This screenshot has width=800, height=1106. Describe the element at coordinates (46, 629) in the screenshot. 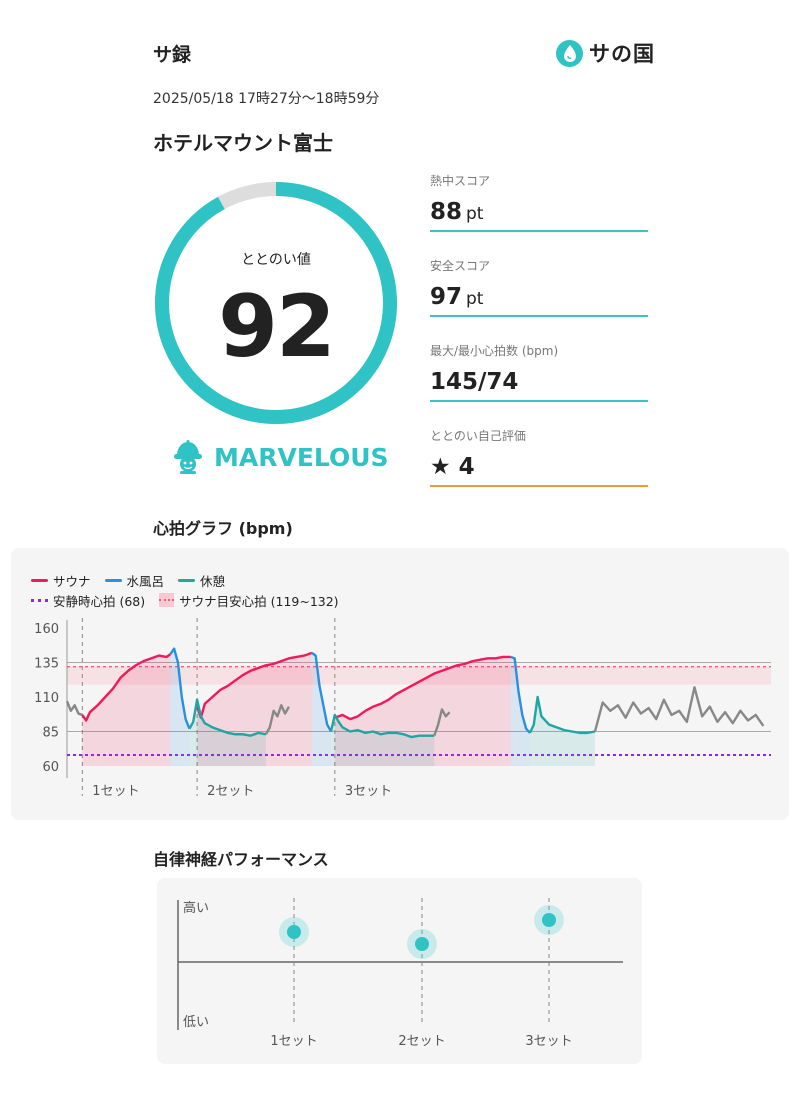

I see `y-tick-label: 160` at that location.